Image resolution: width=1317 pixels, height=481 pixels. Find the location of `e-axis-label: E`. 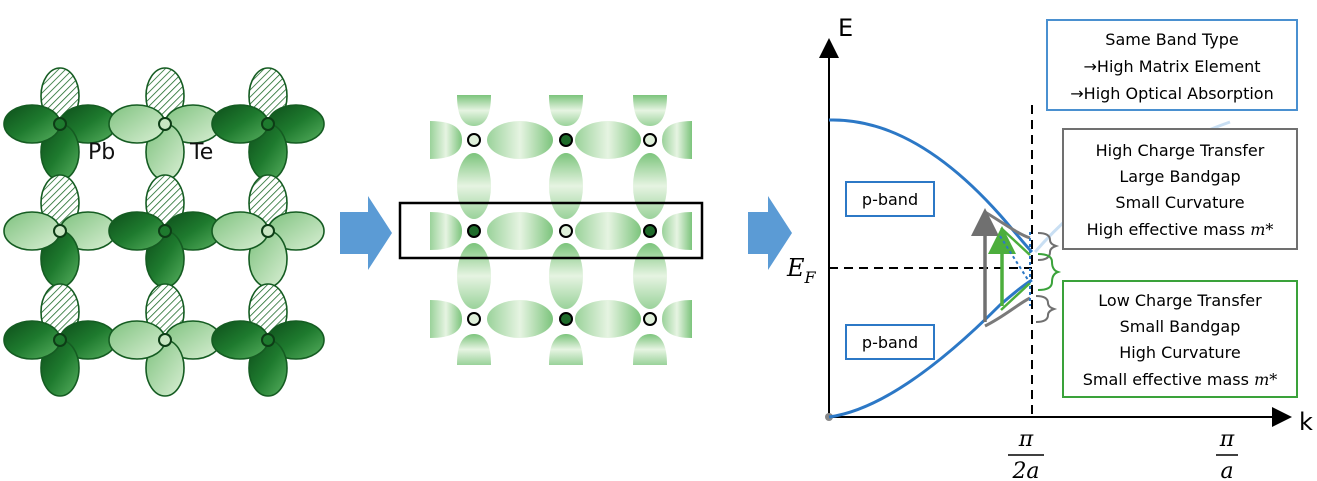

e-axis-label: E is located at coordinates (845, 28).